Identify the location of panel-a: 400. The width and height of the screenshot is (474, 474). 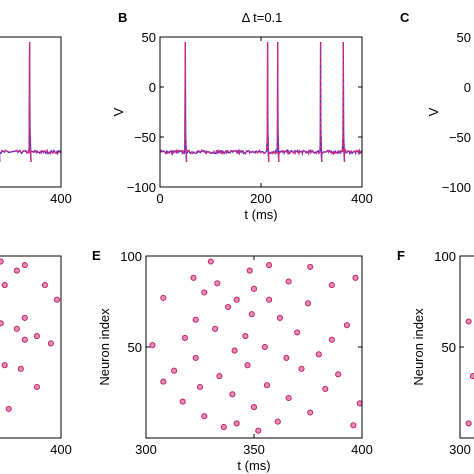
(36, 121).